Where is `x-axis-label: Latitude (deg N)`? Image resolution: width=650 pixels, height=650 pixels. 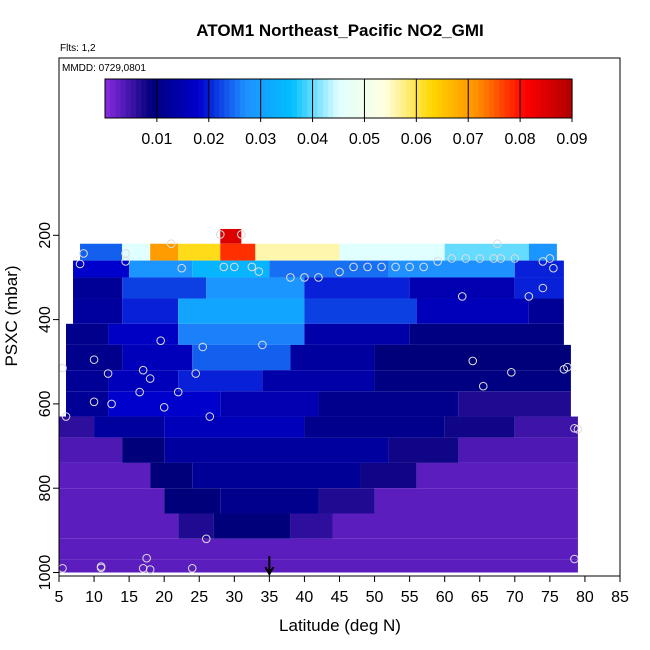 x-axis-label: Latitude (deg N) is located at coordinates (340, 625).